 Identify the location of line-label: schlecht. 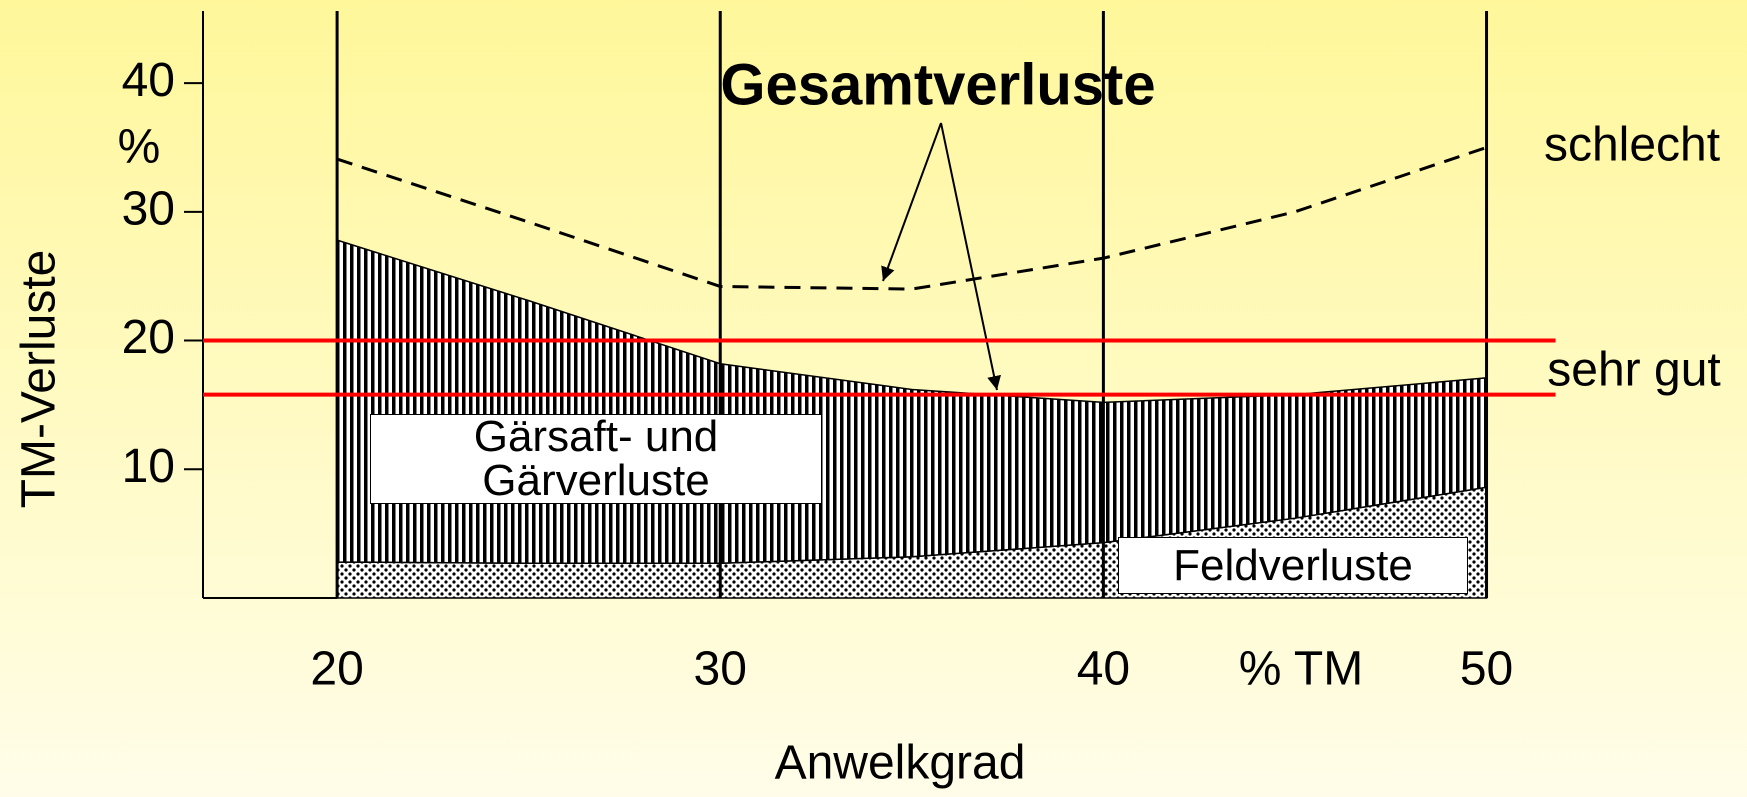
(1632, 145).